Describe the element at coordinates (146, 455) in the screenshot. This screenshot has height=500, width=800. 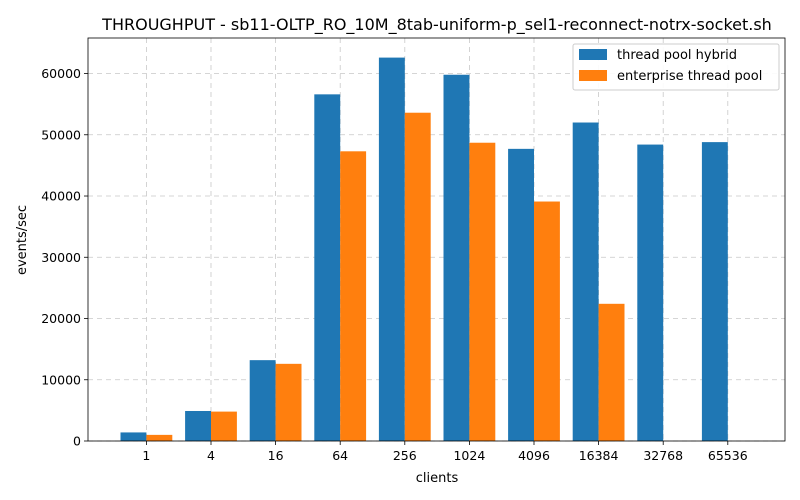
I see `x-tick-label: 1` at that location.